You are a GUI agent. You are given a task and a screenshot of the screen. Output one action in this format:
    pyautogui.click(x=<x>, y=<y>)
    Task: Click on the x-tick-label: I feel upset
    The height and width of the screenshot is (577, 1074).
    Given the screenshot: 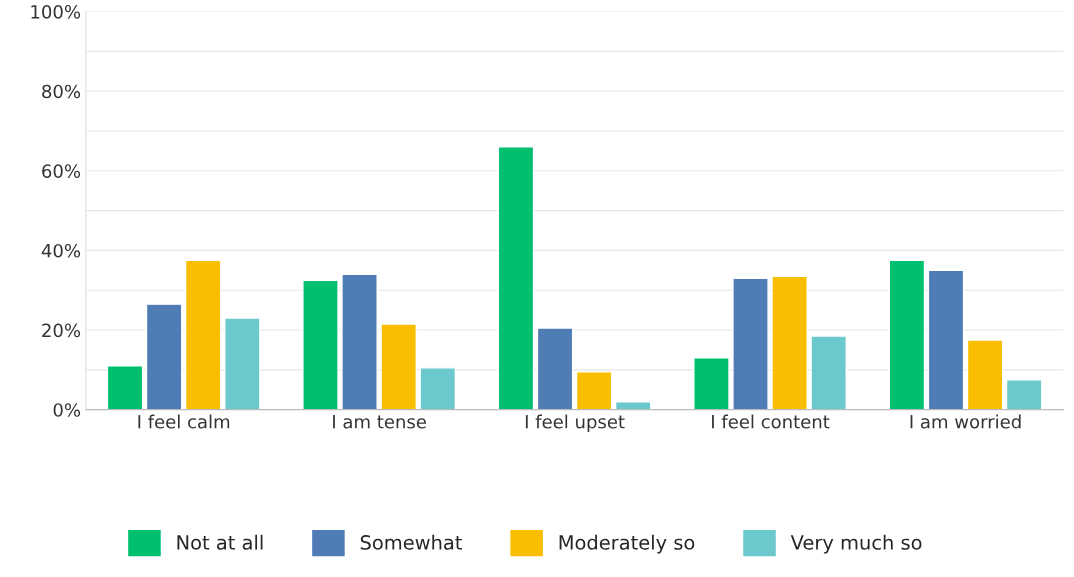 What is the action you would take?
    pyautogui.click(x=575, y=423)
    